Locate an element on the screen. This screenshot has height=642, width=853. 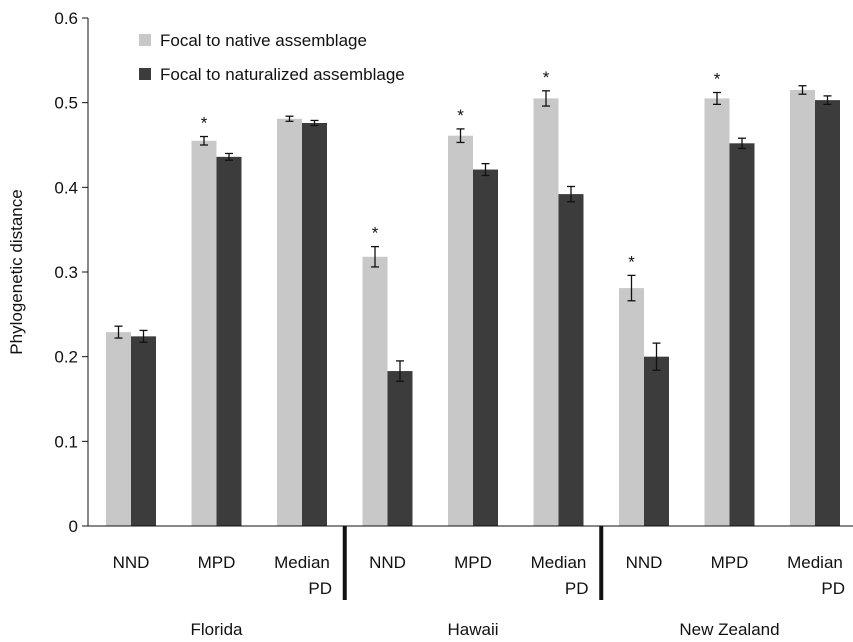
legend-label-native: Focal to native assemblage is located at coordinates (263, 40).